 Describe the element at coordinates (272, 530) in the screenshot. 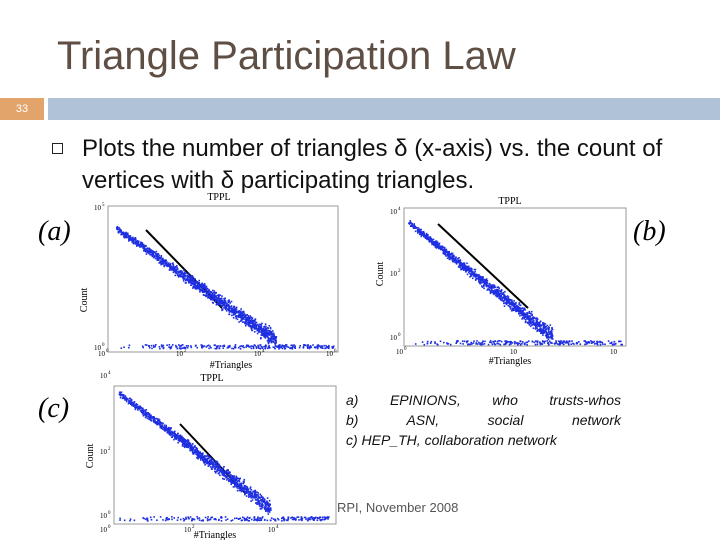

I see `svg-text: 10` at that location.